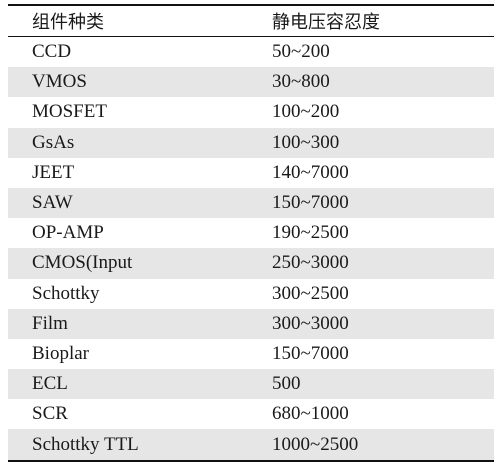 The image size is (497, 472). What do you see at coordinates (371, 323) in the screenshot?
I see `cell-tolerance: 300~3000` at bounding box center [371, 323].